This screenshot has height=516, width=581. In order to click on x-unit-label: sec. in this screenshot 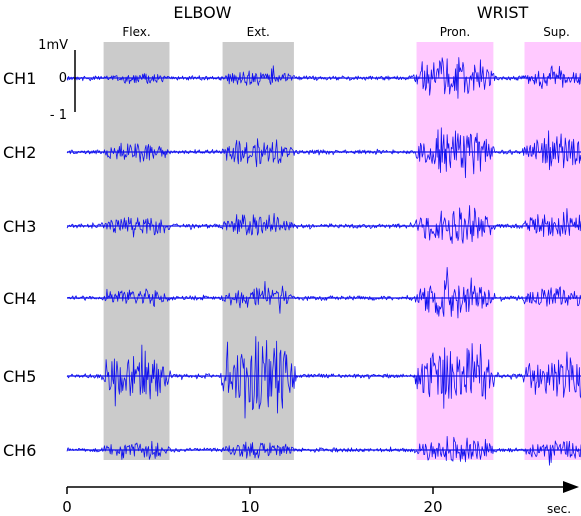, I will do `click(559, 509)`.